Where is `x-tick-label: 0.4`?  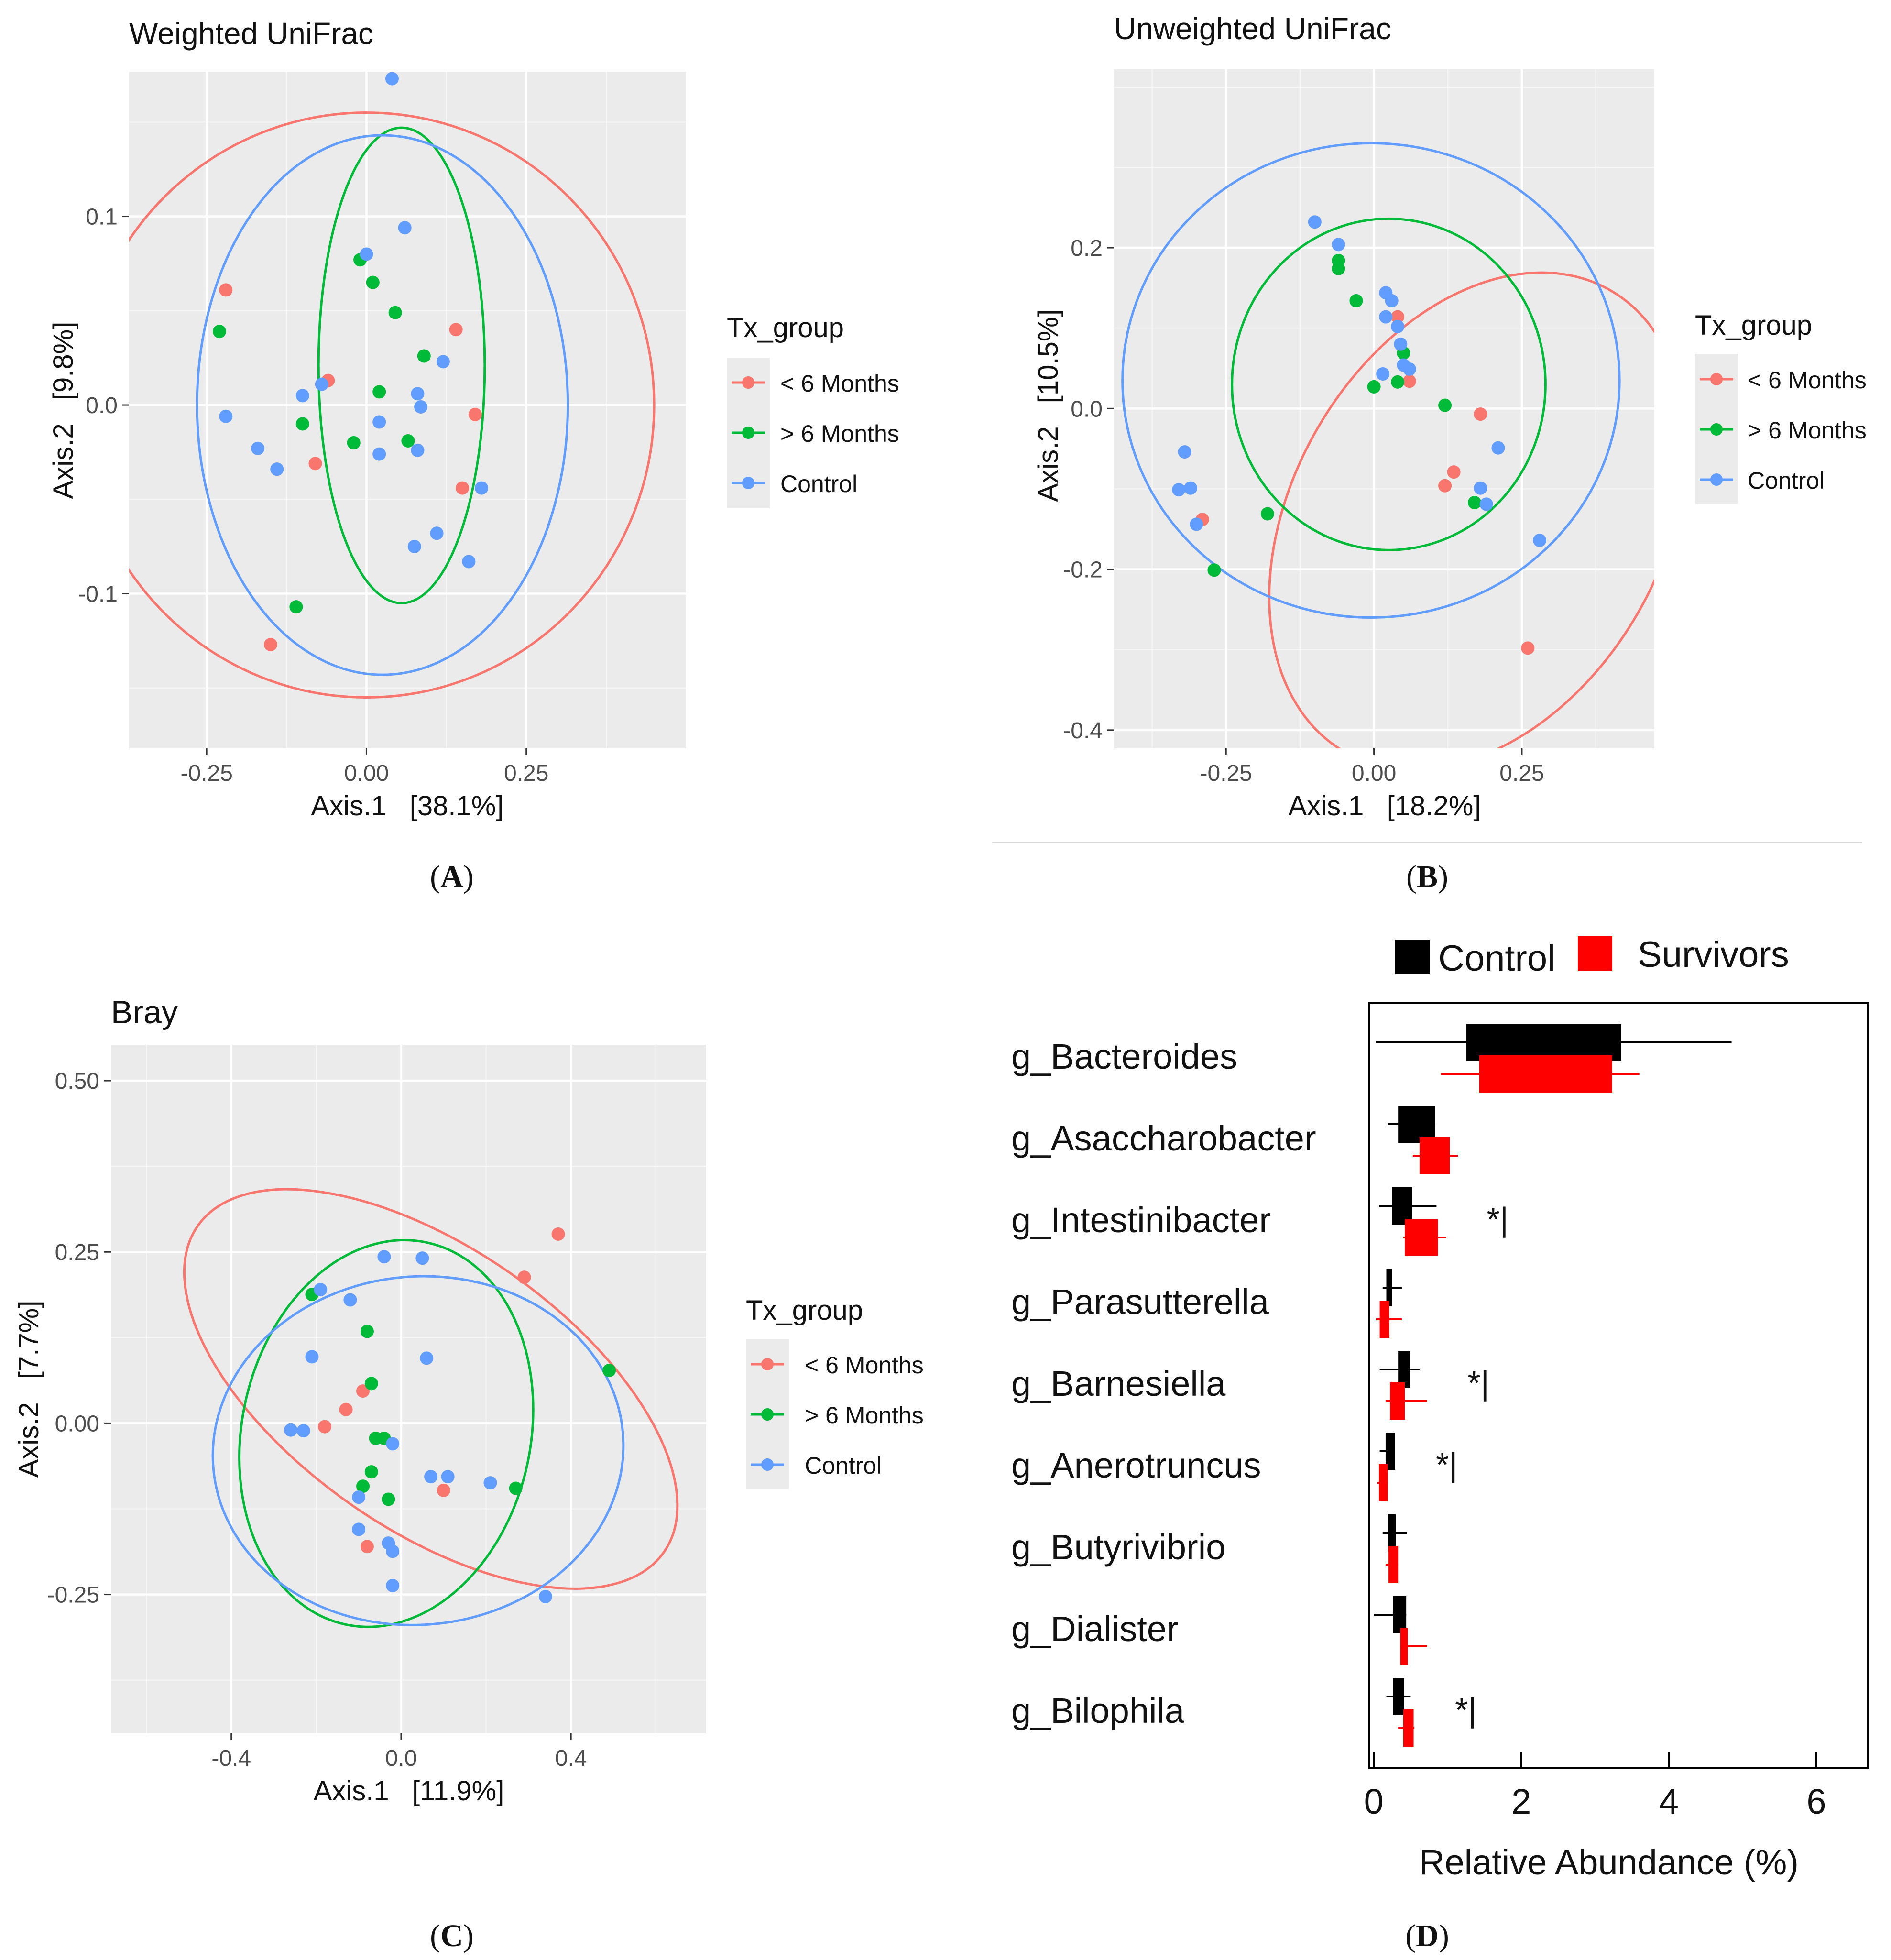
x-tick-label: 0.4 is located at coordinates (571, 1758).